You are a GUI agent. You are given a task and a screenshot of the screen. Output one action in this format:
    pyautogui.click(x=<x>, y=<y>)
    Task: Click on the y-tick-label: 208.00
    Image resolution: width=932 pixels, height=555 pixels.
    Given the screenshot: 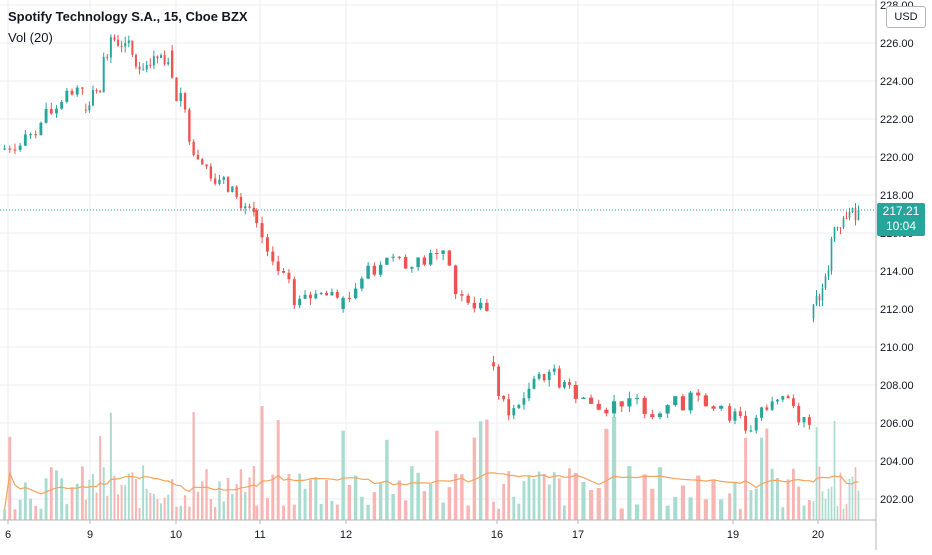 What is the action you would take?
    pyautogui.click(x=897, y=386)
    